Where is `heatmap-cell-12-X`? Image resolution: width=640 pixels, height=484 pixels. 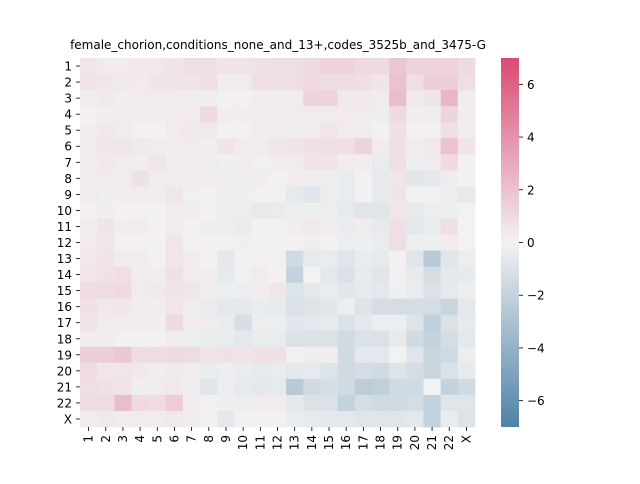 heatmap-cell-12-X is located at coordinates (466, 242).